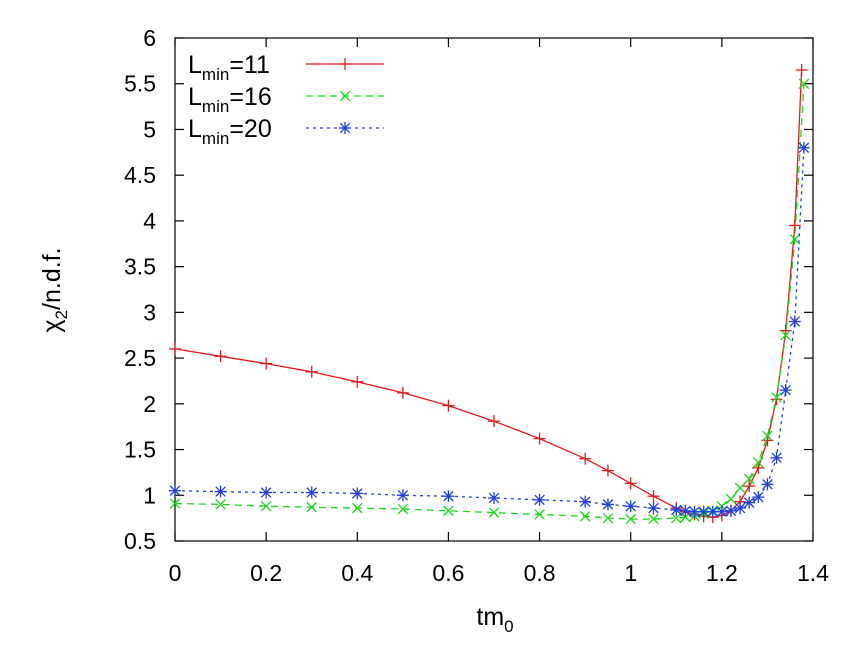  Describe the element at coordinates (140, 267) in the screenshot. I see `y-tick-label: 3.5` at that location.